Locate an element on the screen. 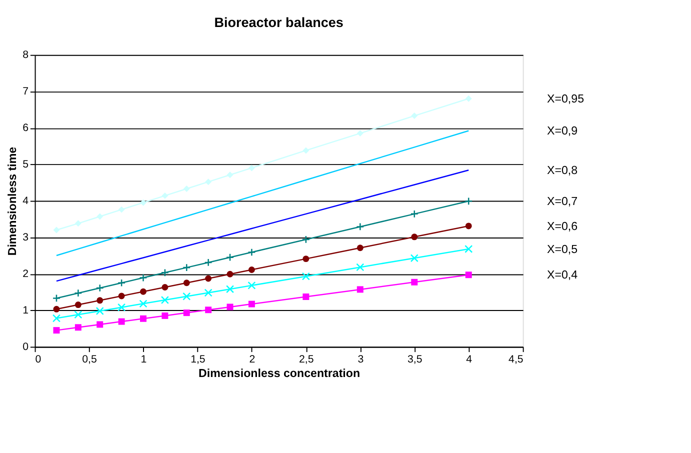  y-tick-label: 2 is located at coordinates (25, 274).